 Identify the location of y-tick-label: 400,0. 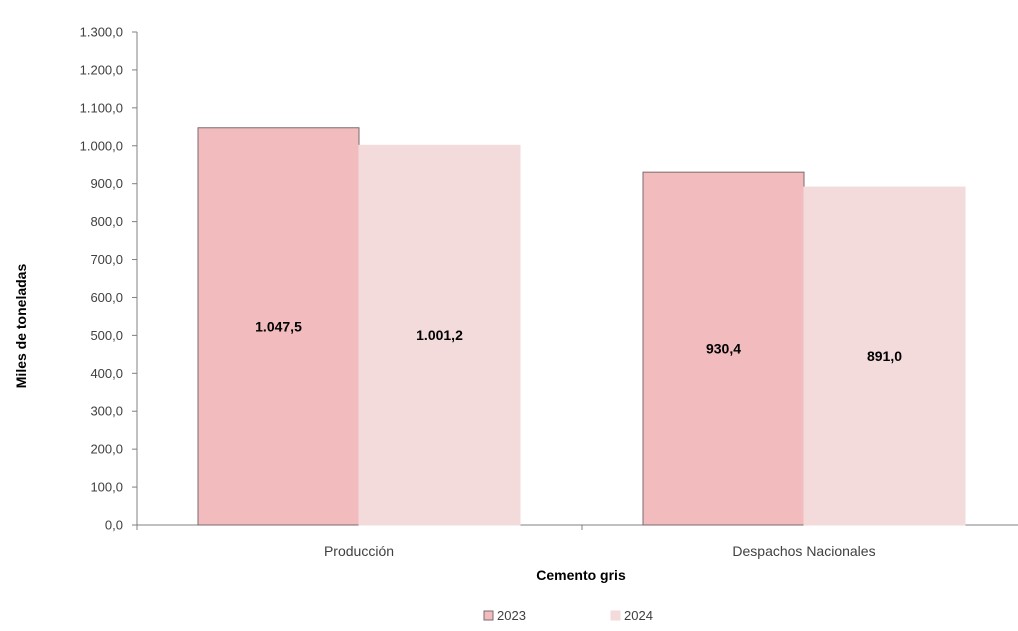
(106, 373).